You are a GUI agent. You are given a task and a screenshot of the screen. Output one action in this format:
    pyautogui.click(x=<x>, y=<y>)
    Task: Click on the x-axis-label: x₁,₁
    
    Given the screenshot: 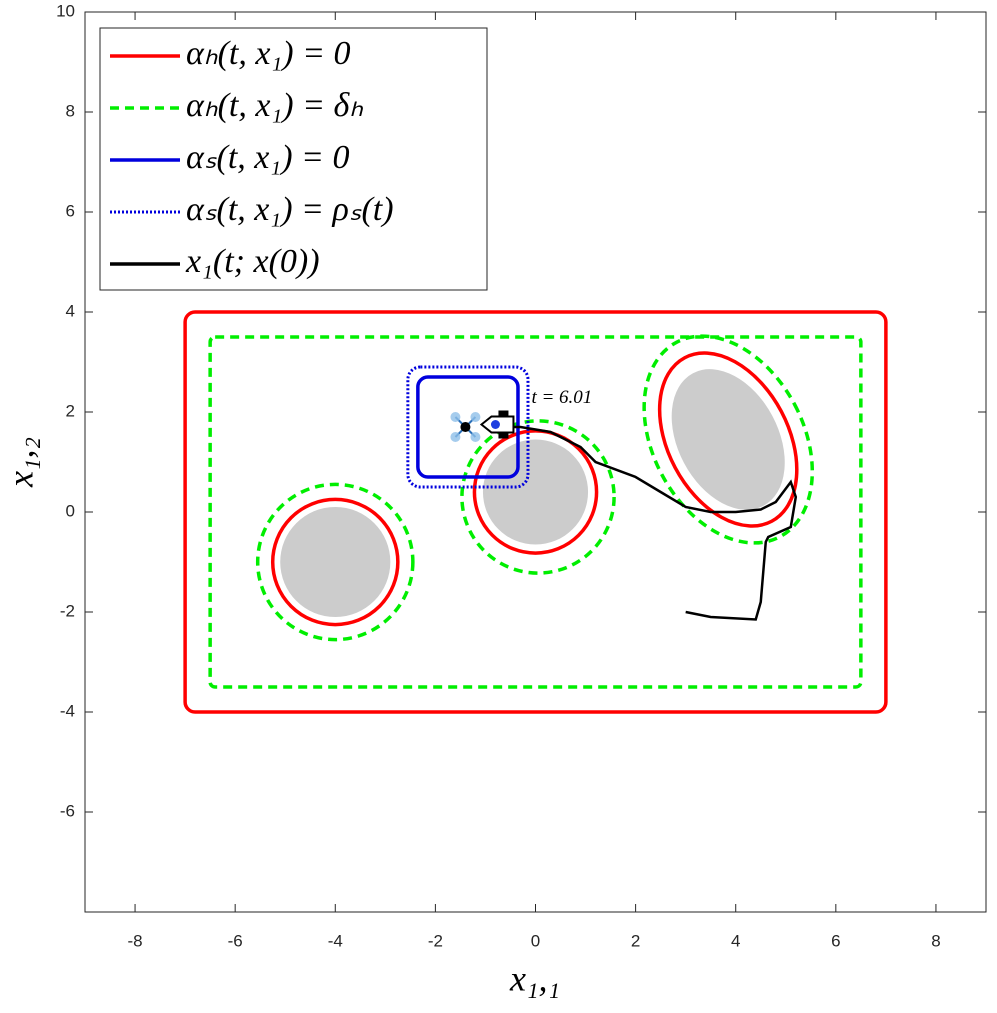 What is the action you would take?
    pyautogui.click(x=534, y=978)
    